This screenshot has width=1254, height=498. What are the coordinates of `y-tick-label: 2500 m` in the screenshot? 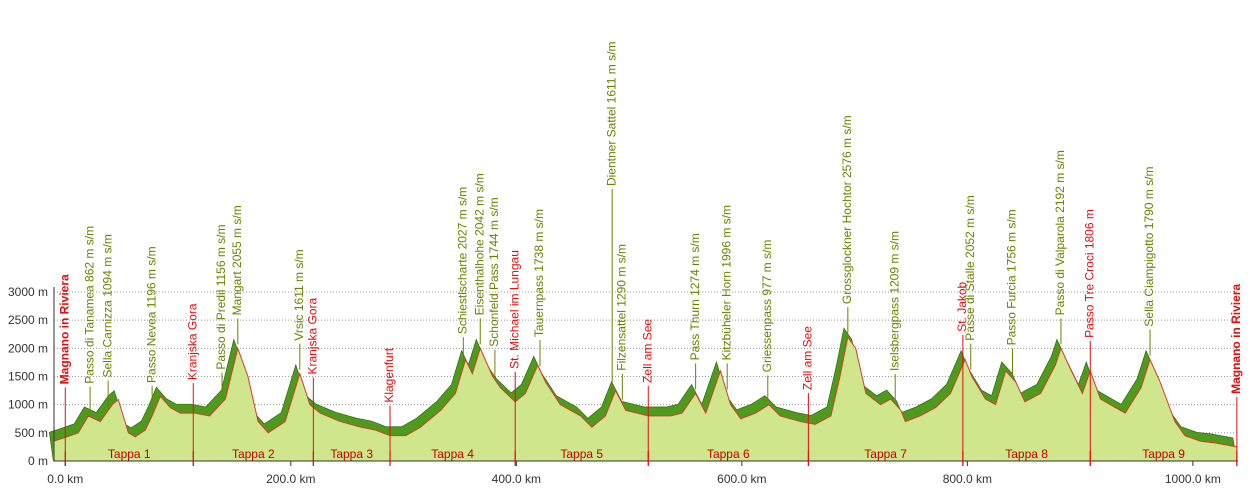 It's located at (28, 320).